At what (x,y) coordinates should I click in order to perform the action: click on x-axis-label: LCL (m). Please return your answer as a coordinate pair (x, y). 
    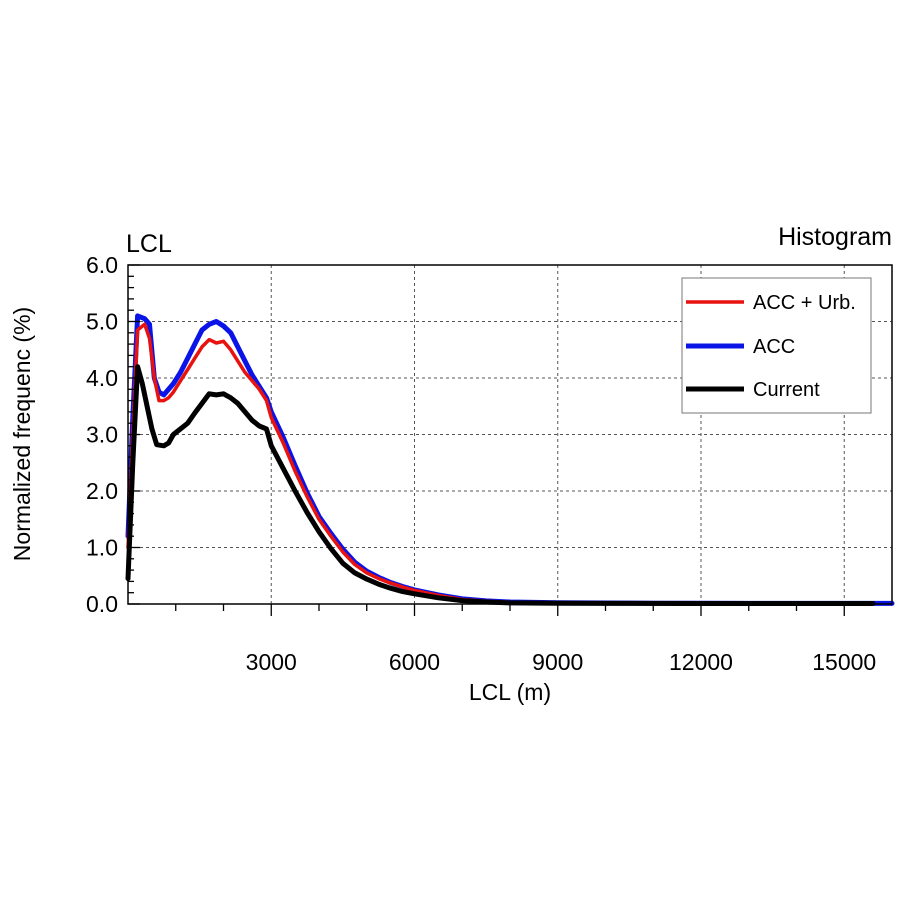
    Looking at the image, I should click on (510, 692).